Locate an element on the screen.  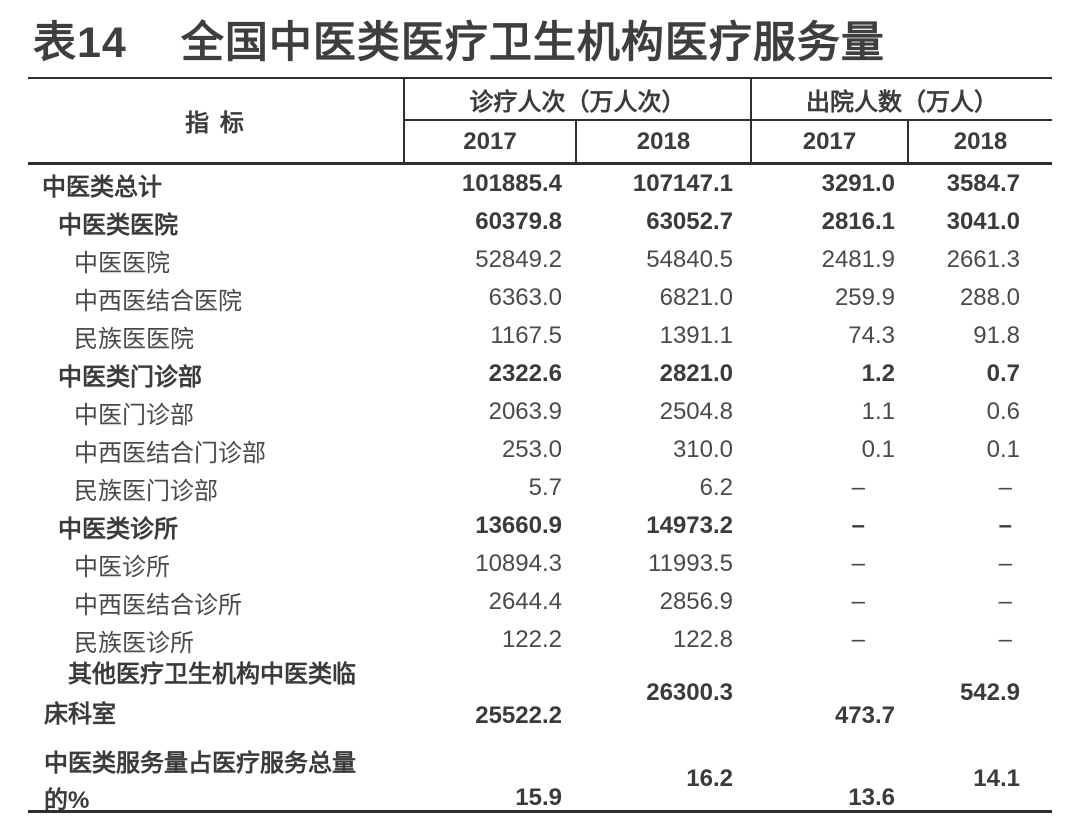
cell-value: 1.1 is located at coordinates (878, 411).